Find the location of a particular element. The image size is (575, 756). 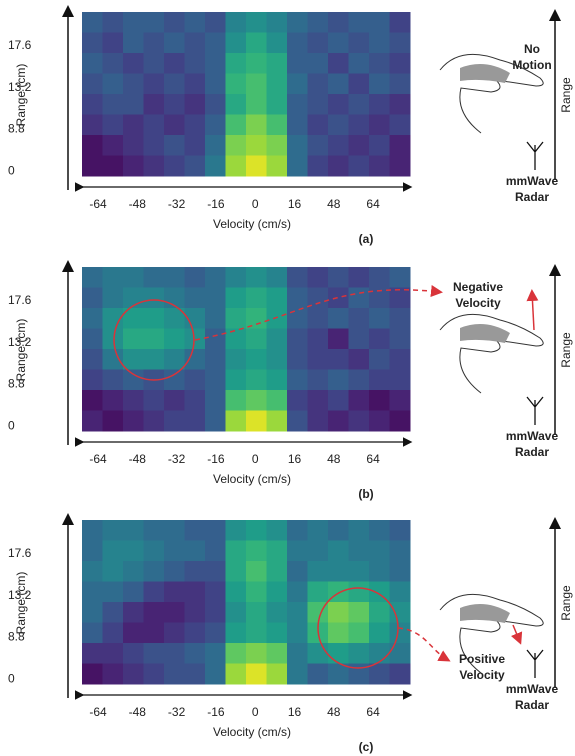

x-axis-label: Velocity (cm/s) is located at coordinates (252, 479).